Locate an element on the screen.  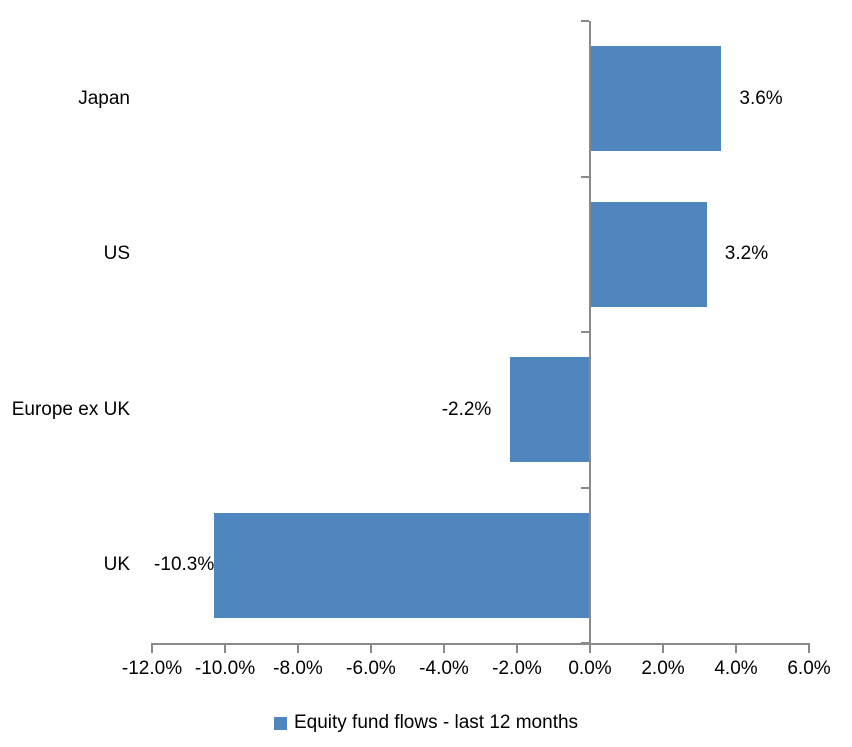
value-axis-tick-label: -10.0% is located at coordinates (225, 668).